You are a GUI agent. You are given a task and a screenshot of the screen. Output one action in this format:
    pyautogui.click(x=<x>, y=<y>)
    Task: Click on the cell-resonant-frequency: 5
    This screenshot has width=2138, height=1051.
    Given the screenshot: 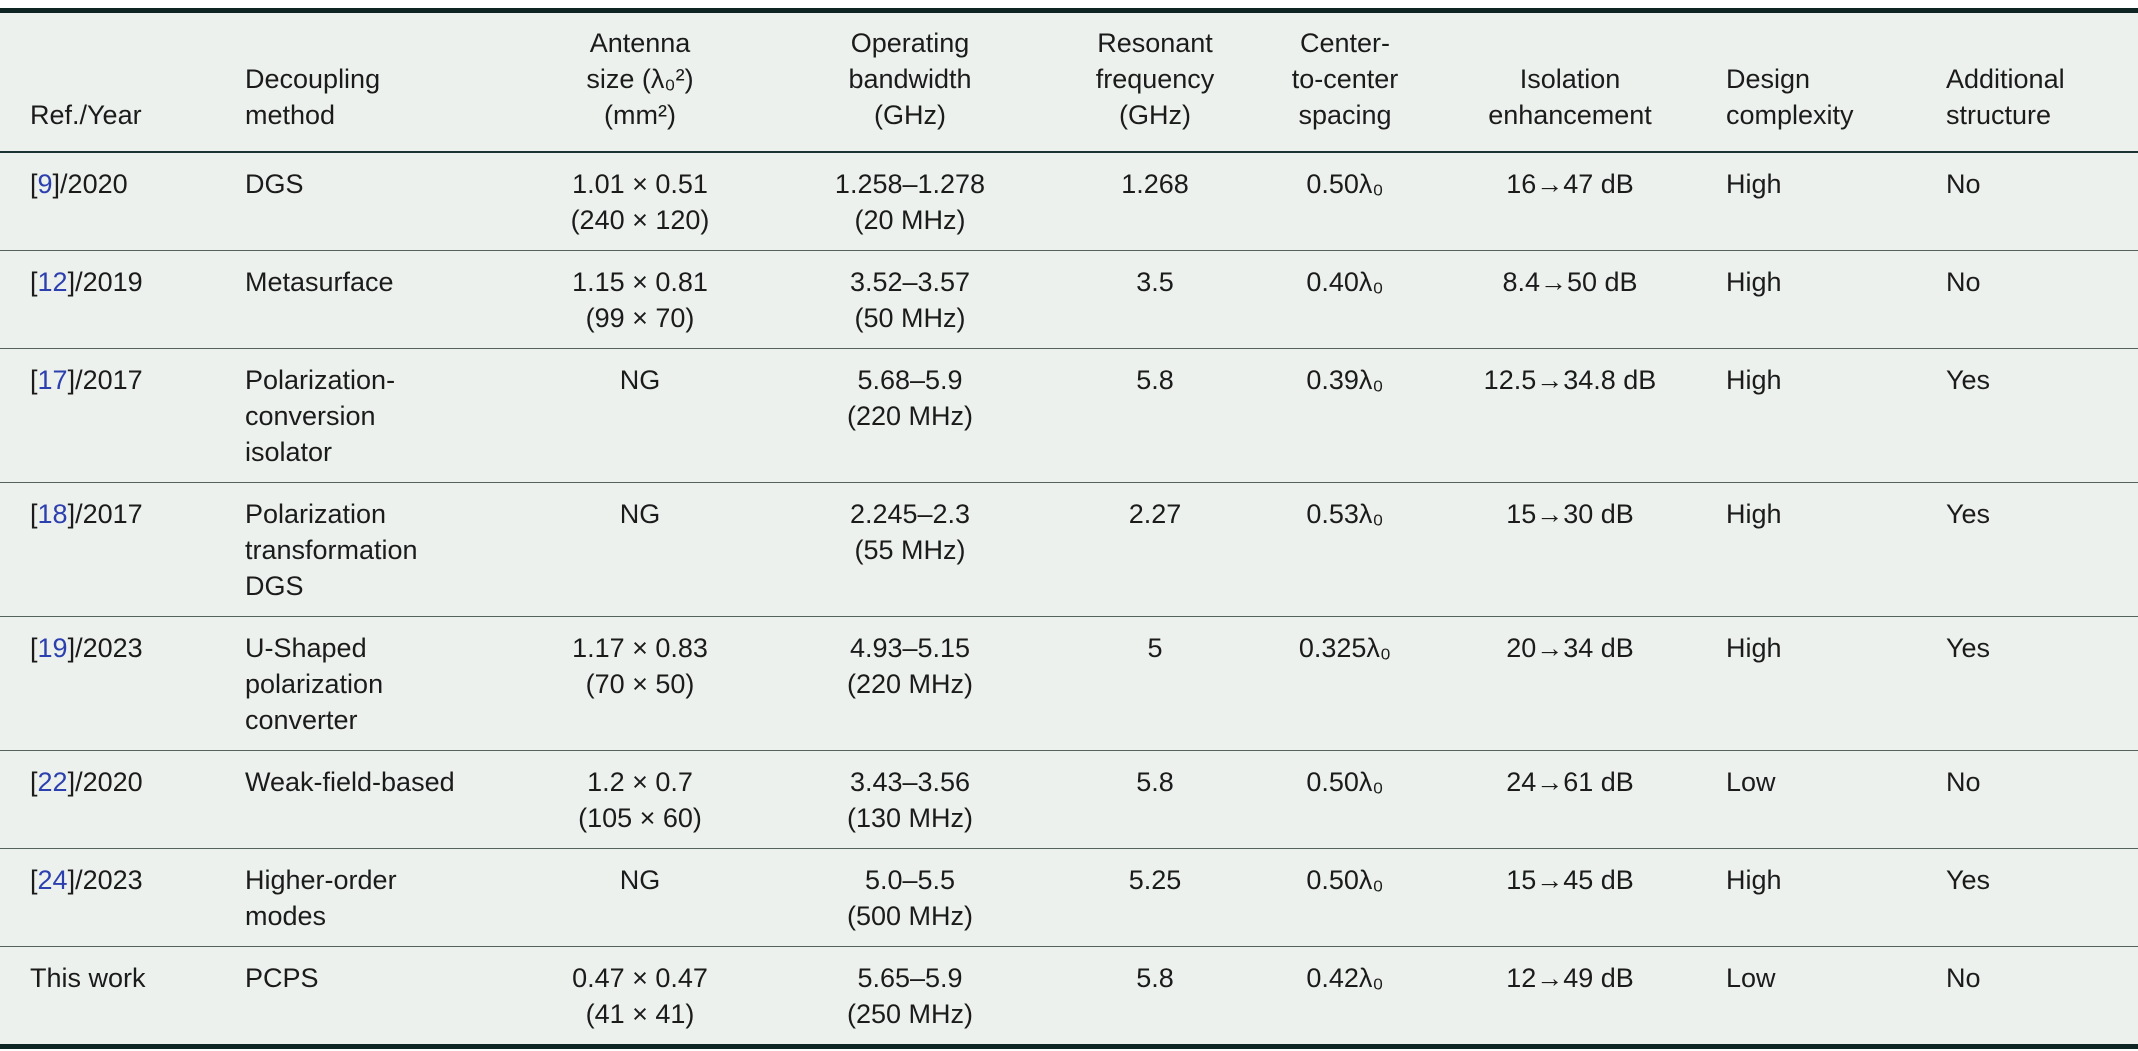 What is the action you would take?
    pyautogui.click(x=1155, y=683)
    